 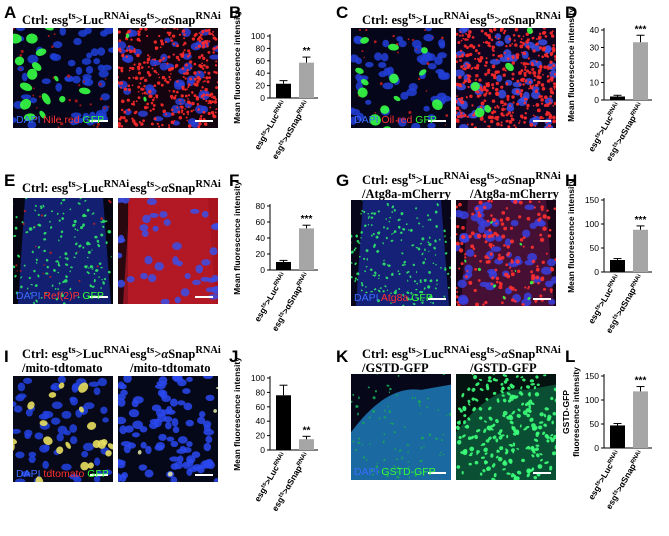 I want to click on panel-letter-l: L, so click(x=570, y=356).